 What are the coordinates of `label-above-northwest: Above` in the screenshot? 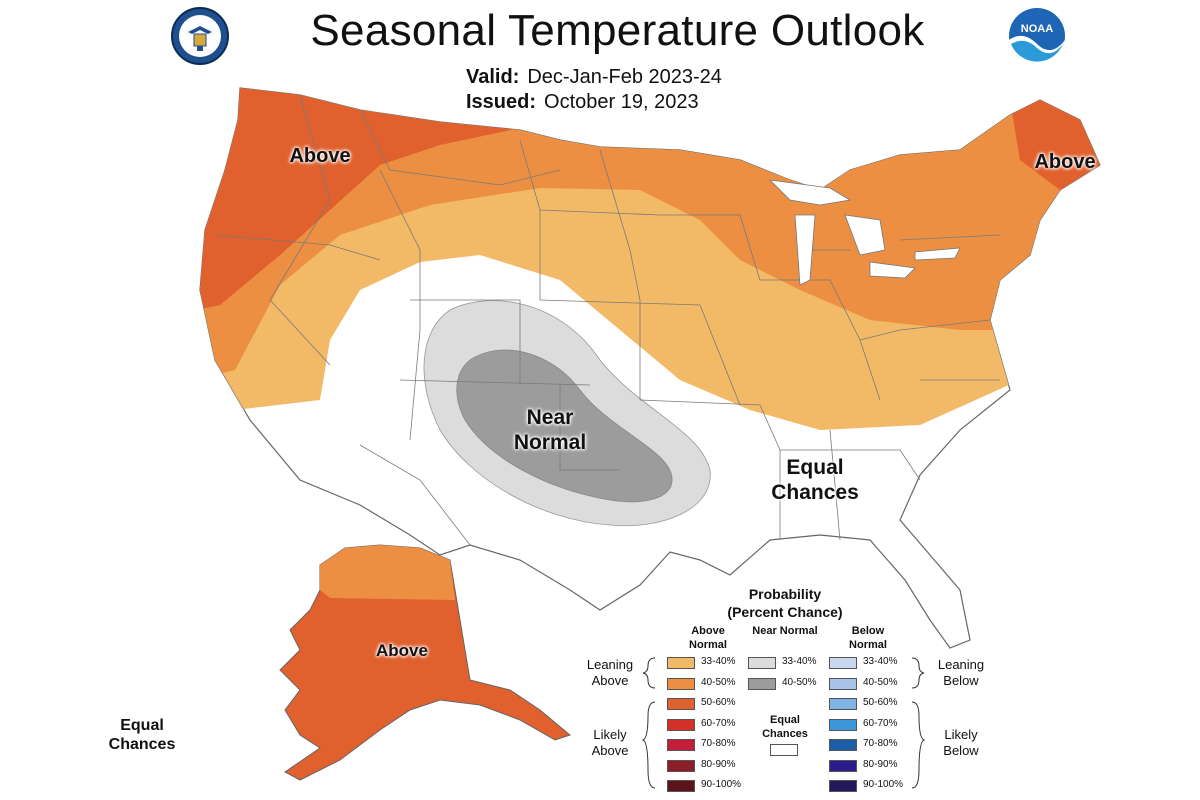 It's located at (320, 156).